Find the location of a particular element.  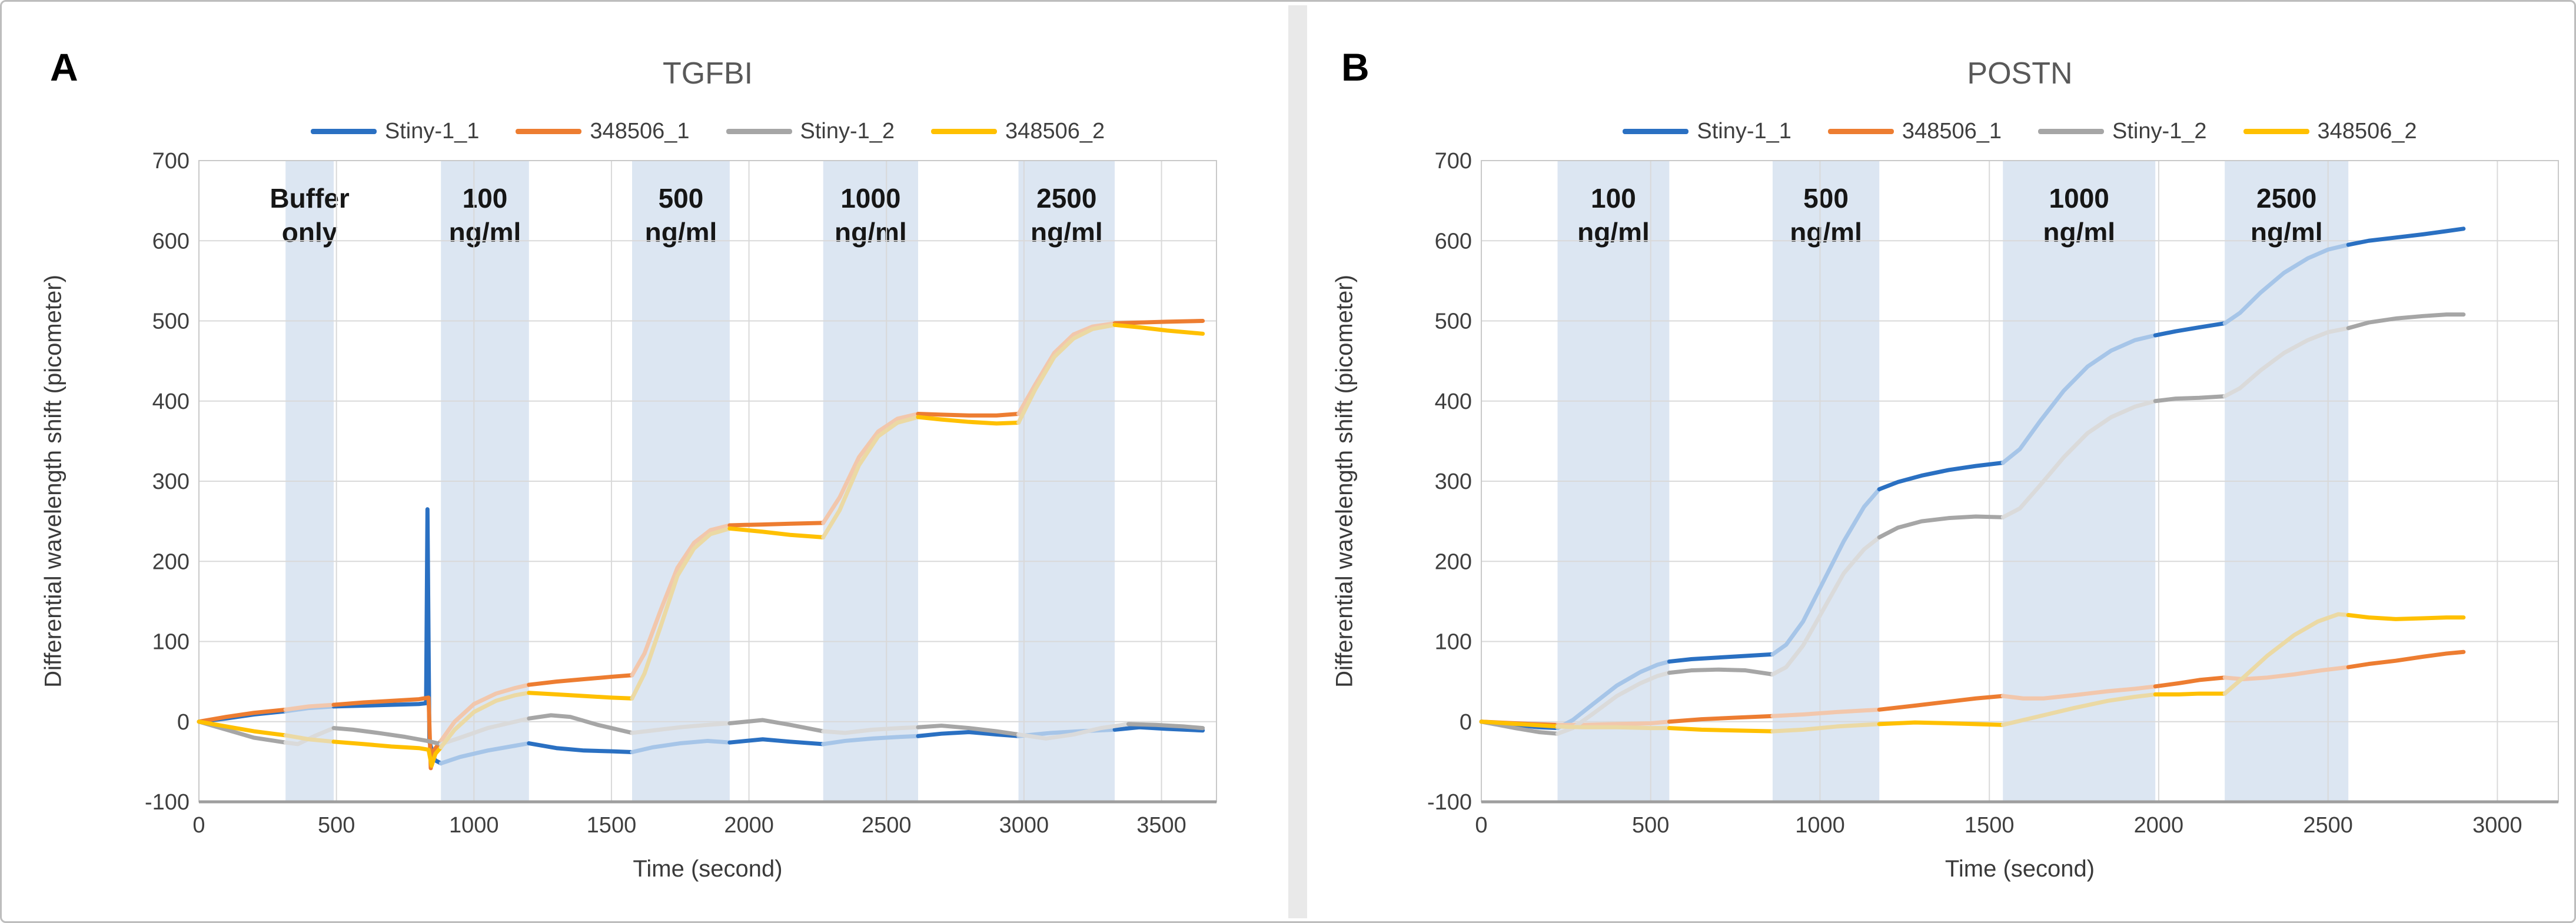

y-tick-label: 100 is located at coordinates (1453, 642).